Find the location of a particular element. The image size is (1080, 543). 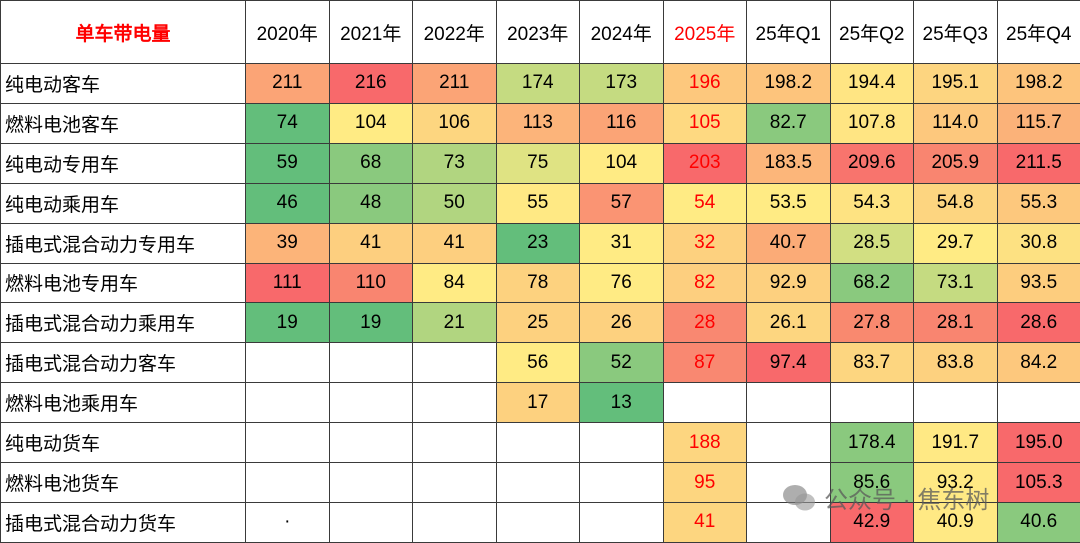

table-row: 纯电动货车 188 178.4 191.7 195.0 is located at coordinates (540, 443).